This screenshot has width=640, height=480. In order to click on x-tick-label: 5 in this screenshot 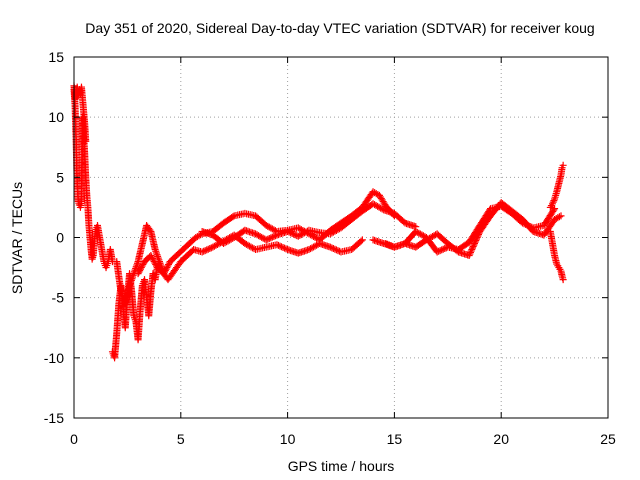, I will do `click(181, 439)`.